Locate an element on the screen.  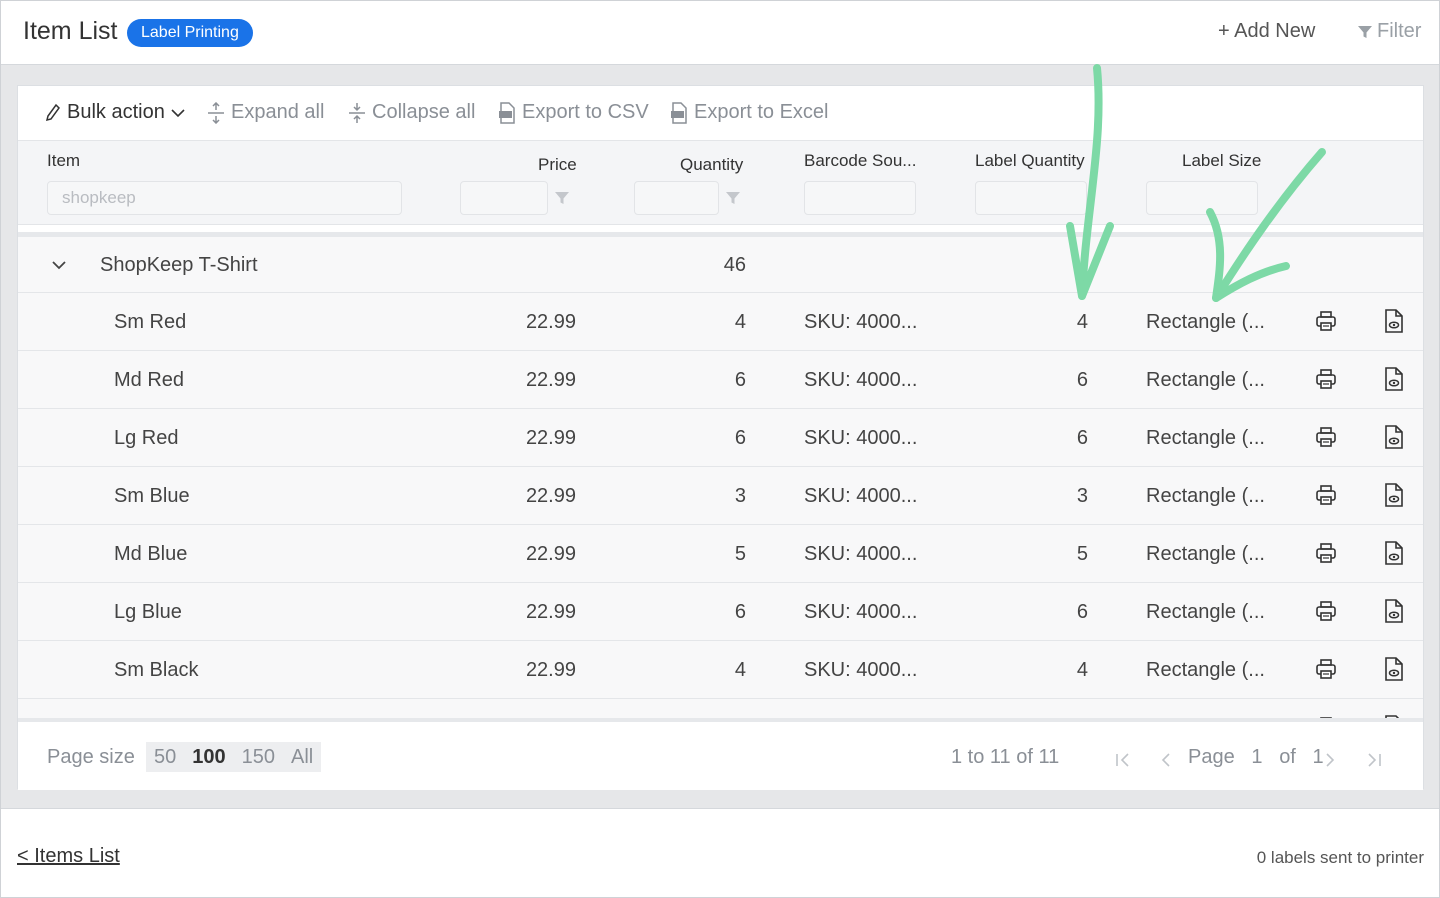
collapse-all-label: Collapse all is located at coordinates (424, 112).